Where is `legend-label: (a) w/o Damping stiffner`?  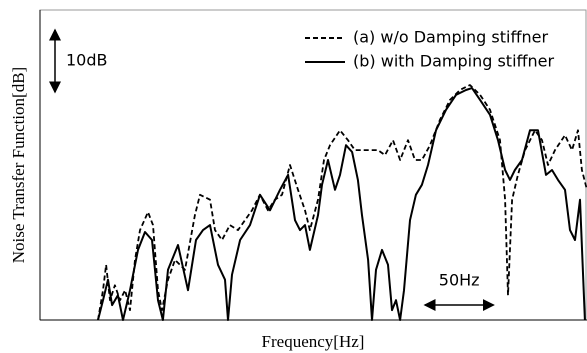
legend-label: (a) w/o Damping stiffner is located at coordinates (450, 37).